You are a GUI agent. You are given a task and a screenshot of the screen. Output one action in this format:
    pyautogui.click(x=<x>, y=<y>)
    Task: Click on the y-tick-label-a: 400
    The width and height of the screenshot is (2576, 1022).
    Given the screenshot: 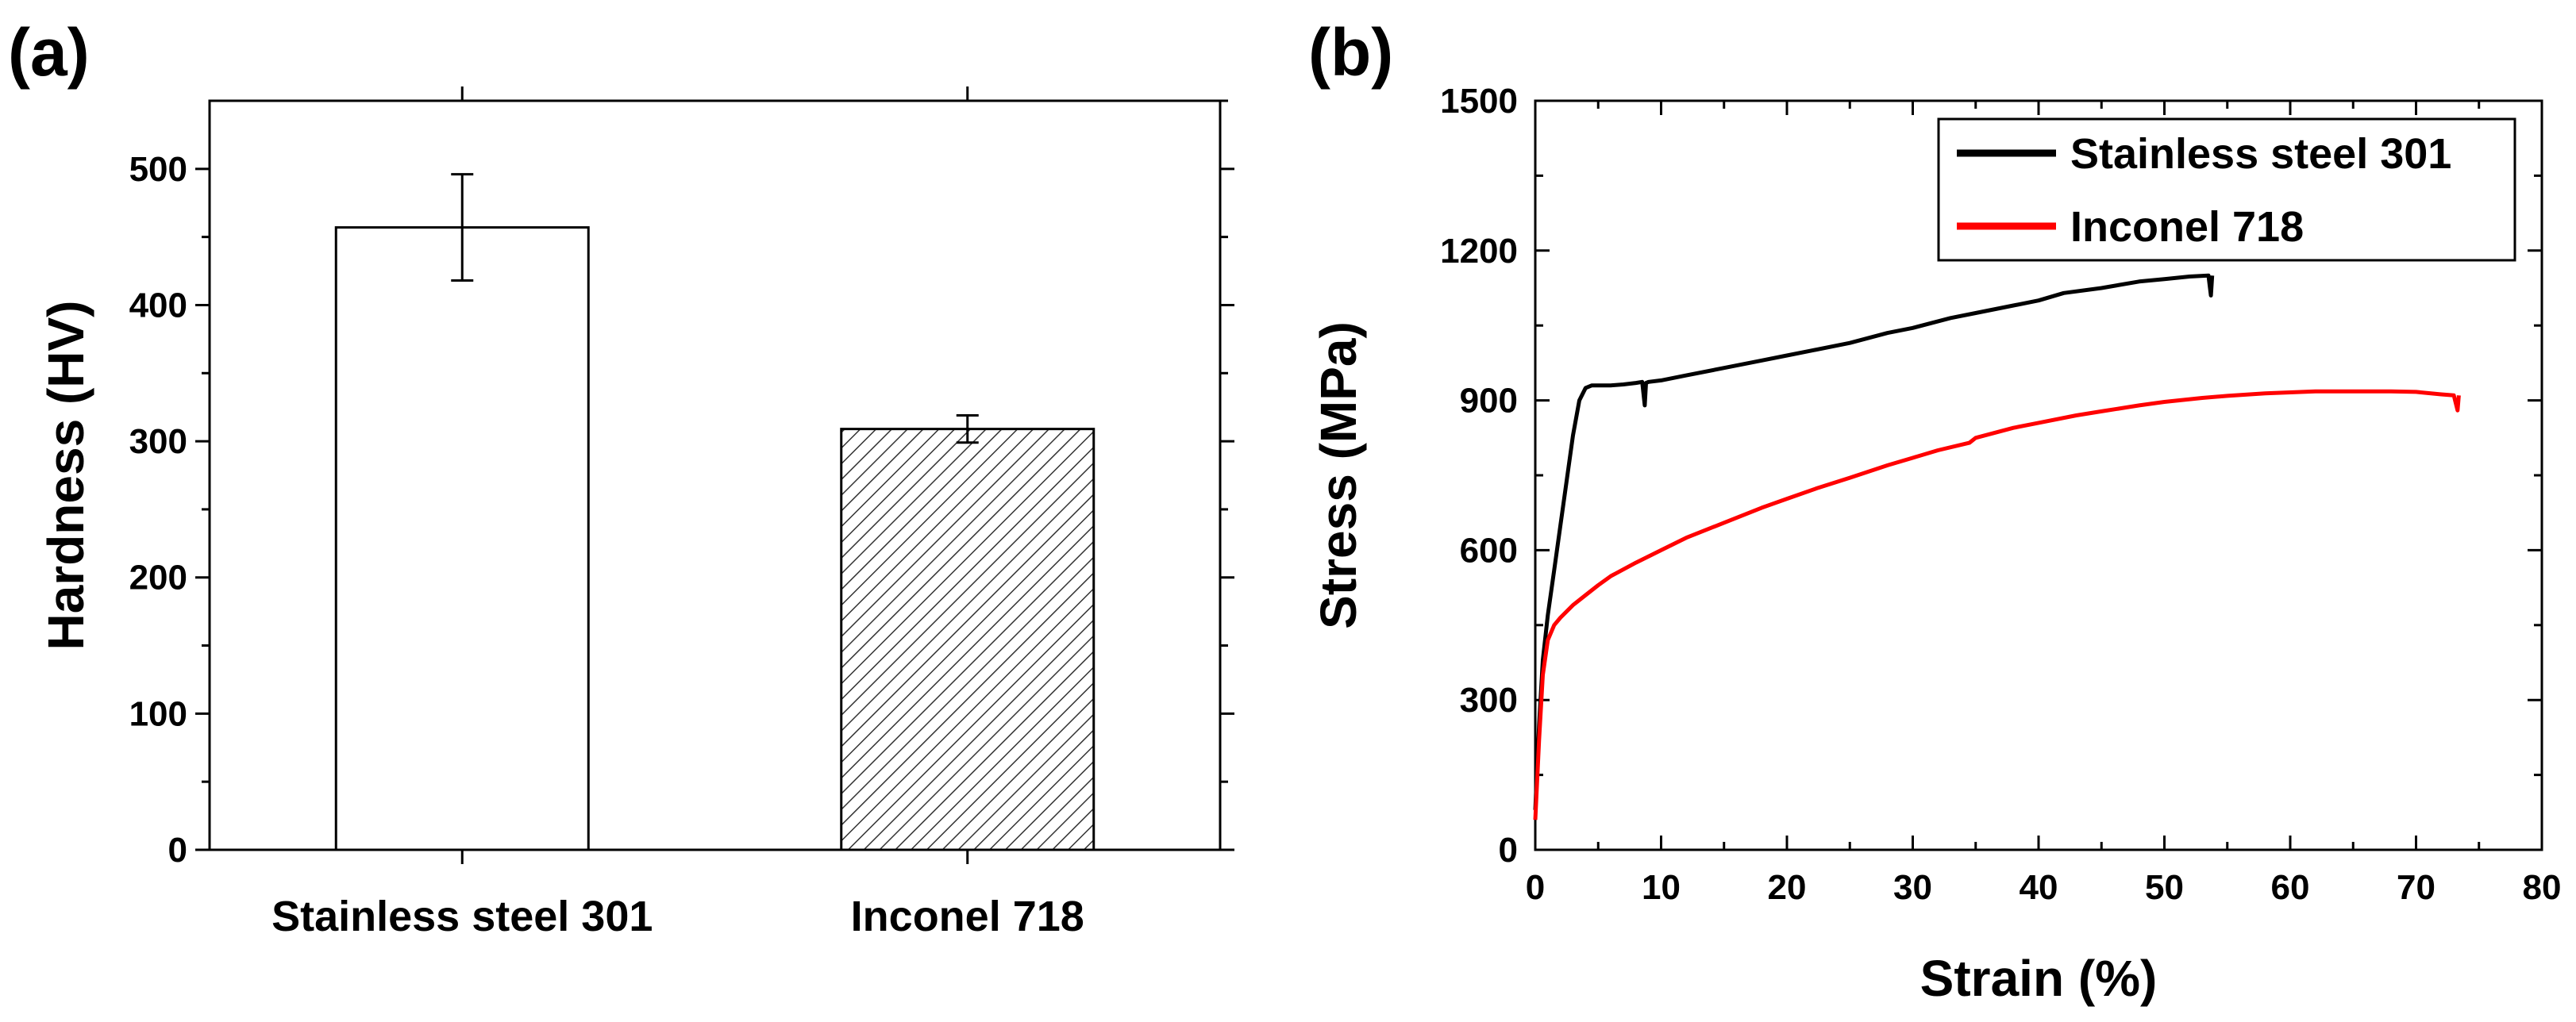 What is the action you would take?
    pyautogui.click(x=158, y=305)
    